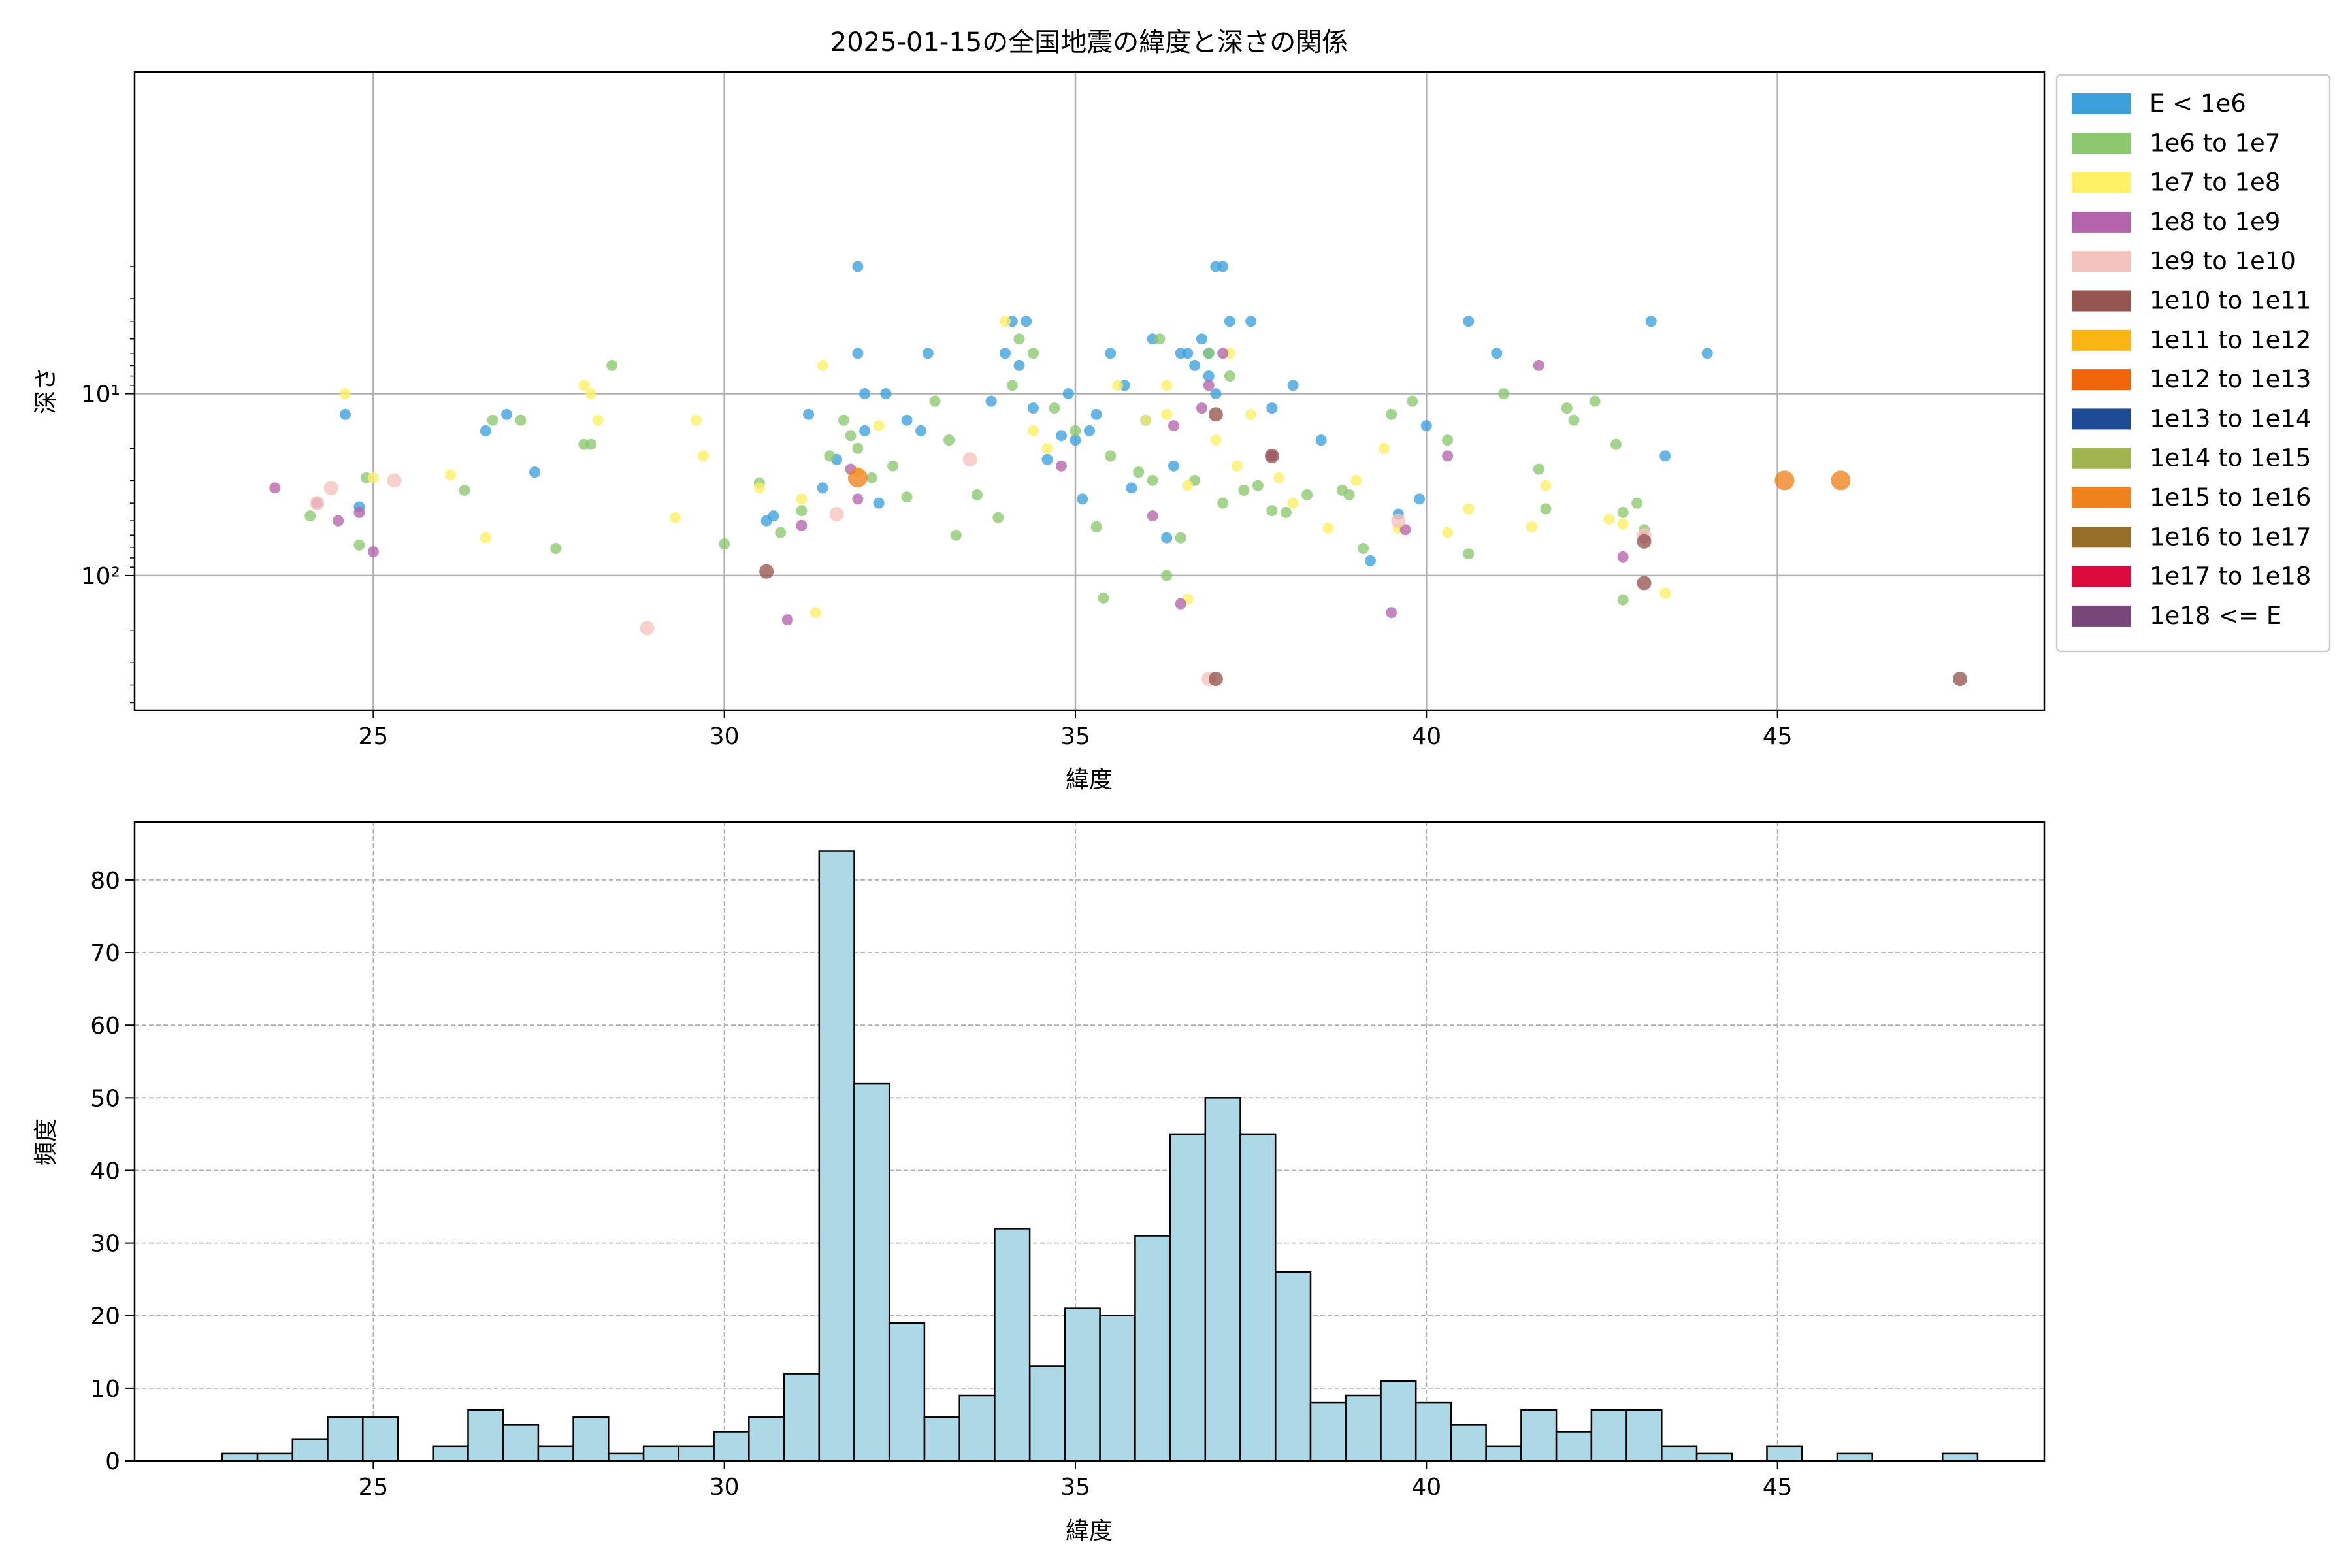 The image size is (2352, 1568). Describe the element at coordinates (2230, 497) in the screenshot. I see `legend-label: 1e15 to 1e16` at that location.